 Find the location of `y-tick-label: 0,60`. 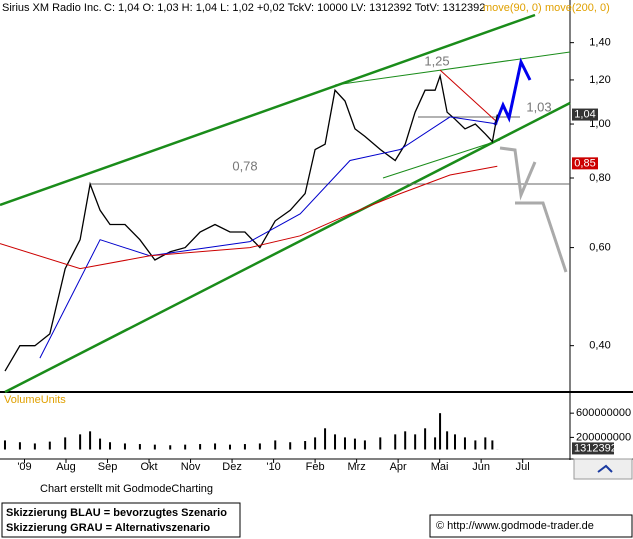

y-tick-label: 0,60 is located at coordinates (599, 247).